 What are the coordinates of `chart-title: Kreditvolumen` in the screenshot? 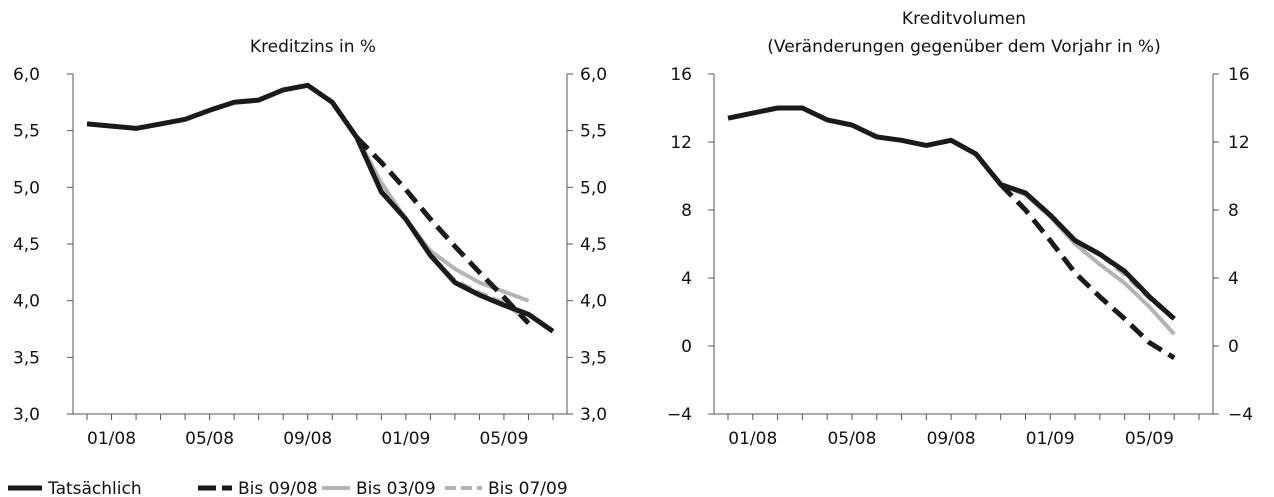 It's located at (964, 19).